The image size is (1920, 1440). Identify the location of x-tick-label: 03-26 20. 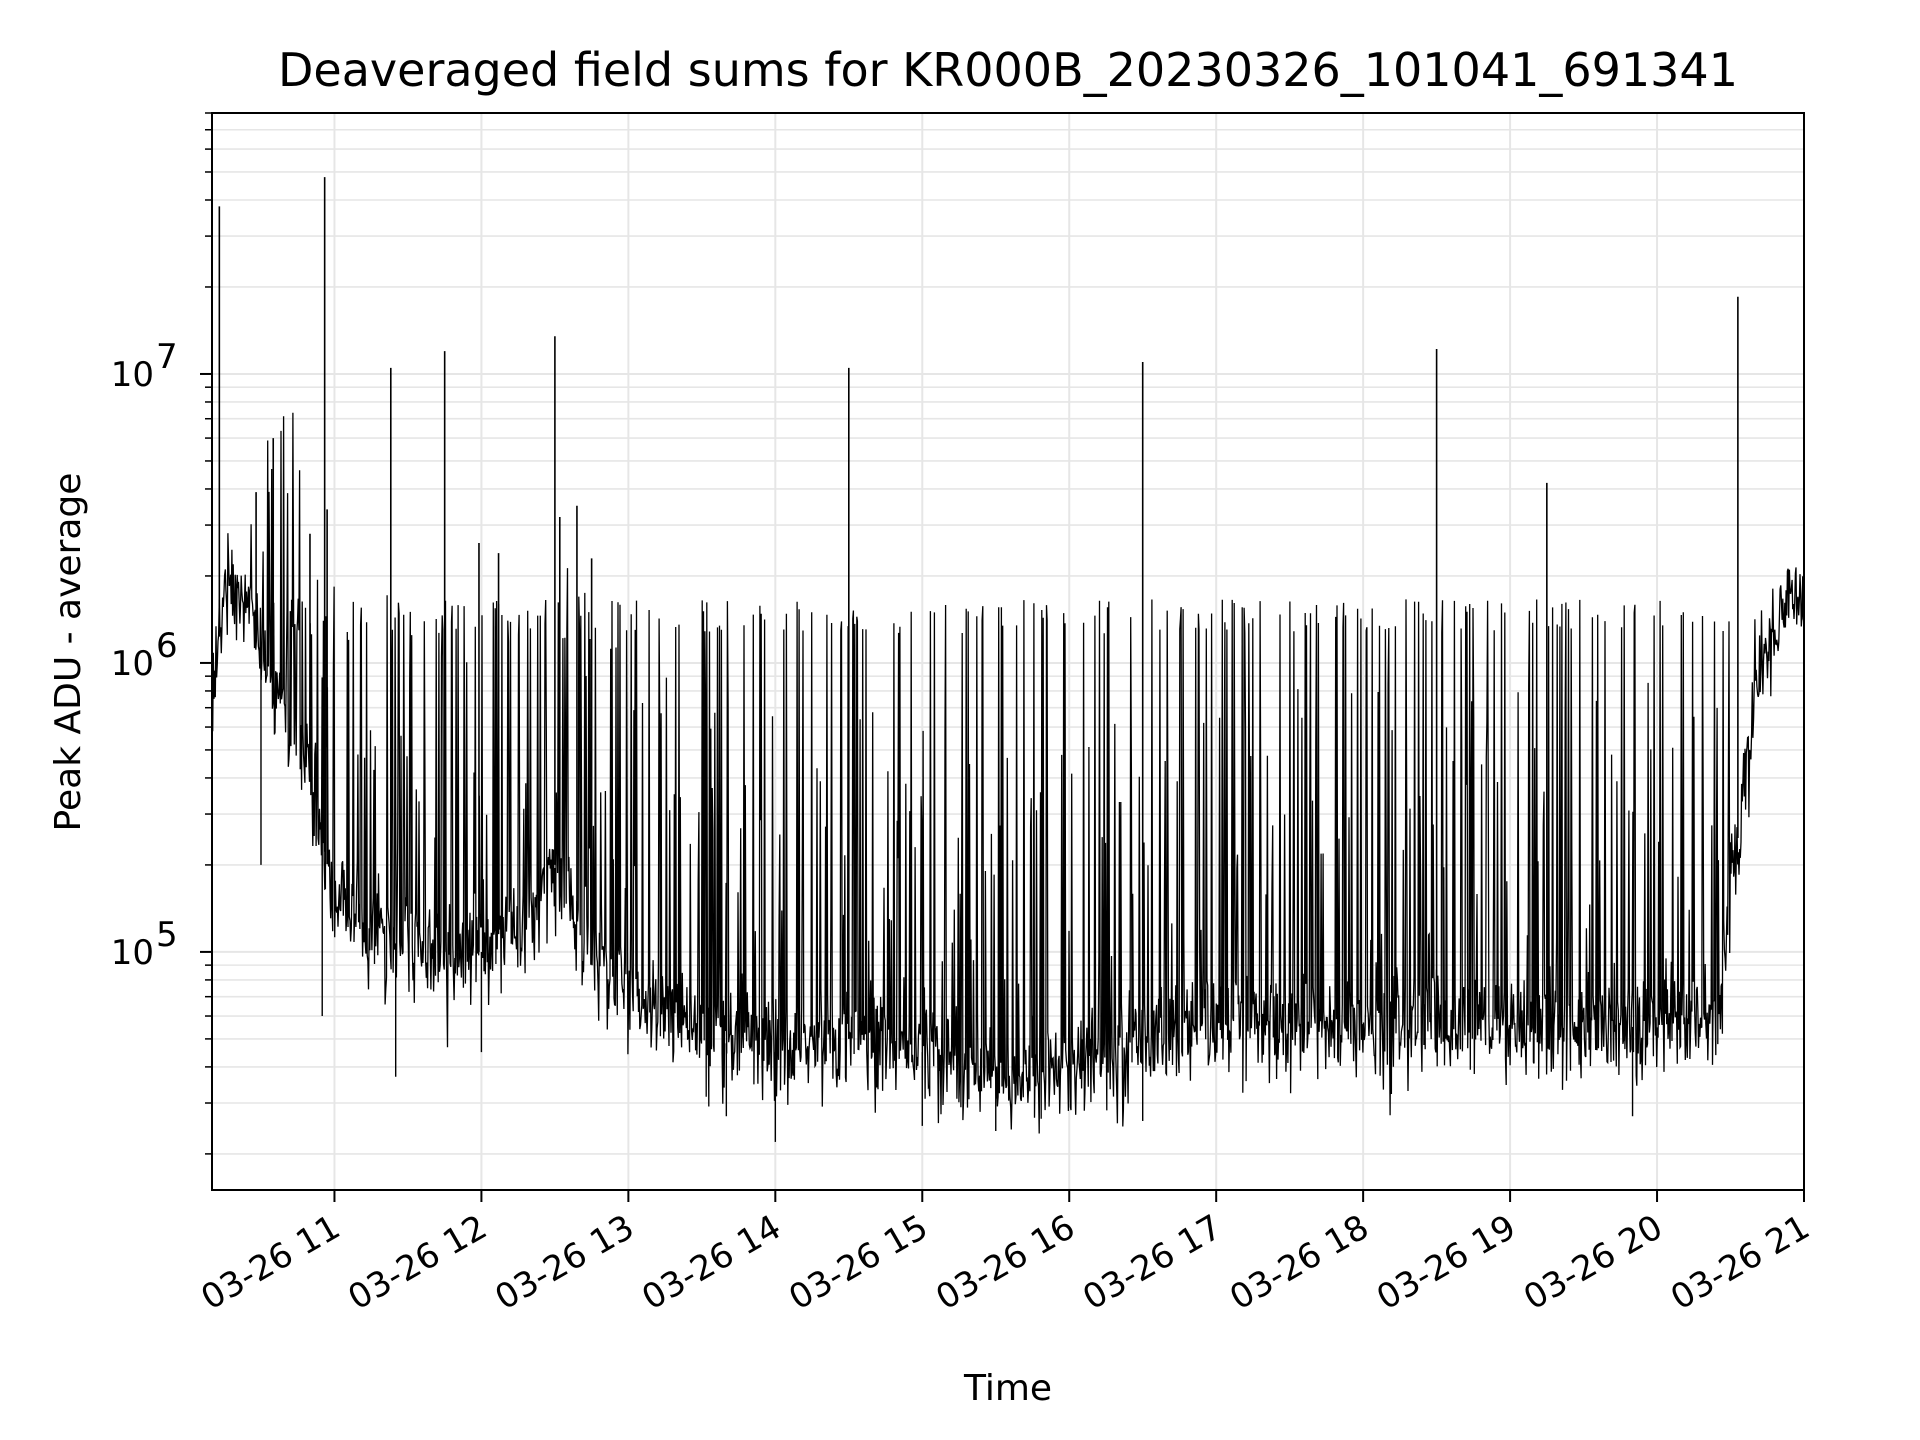
(1593, 1262).